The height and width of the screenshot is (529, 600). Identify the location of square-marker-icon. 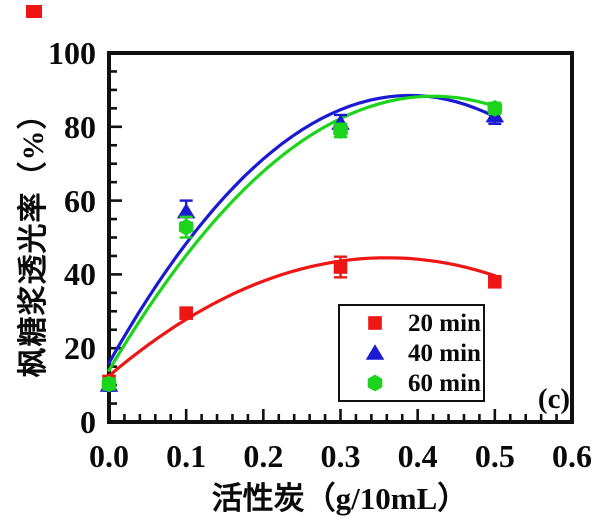
(375, 323).